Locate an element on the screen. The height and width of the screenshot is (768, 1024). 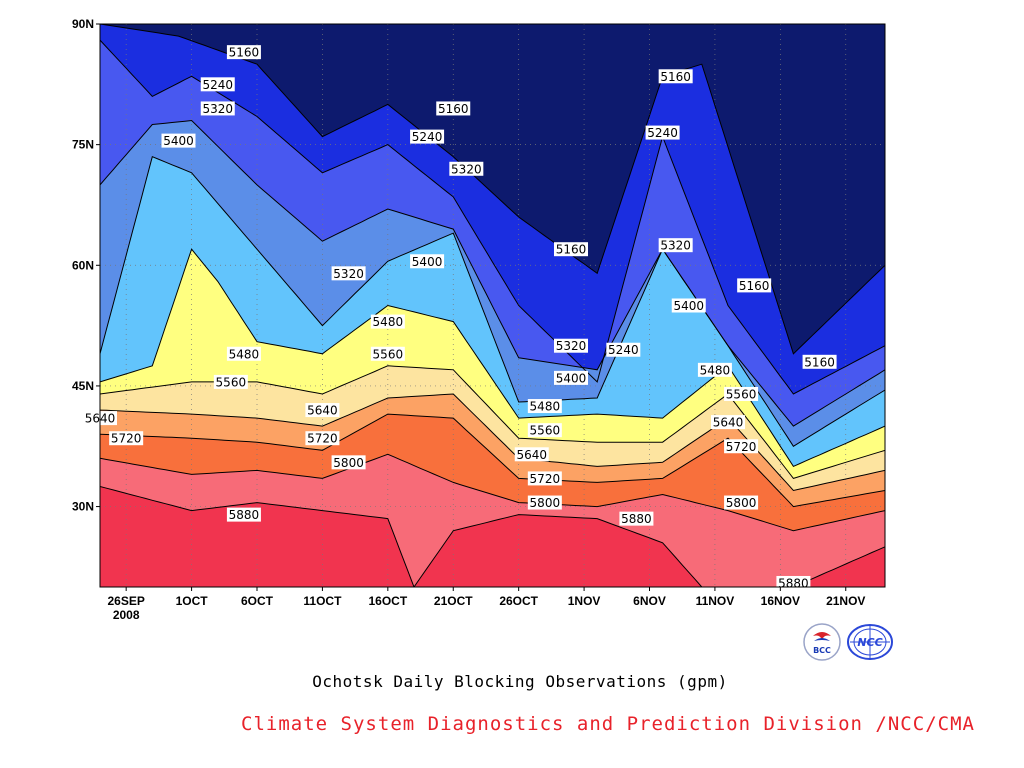
x-tick-label: 1OCT is located at coordinates (192, 601).